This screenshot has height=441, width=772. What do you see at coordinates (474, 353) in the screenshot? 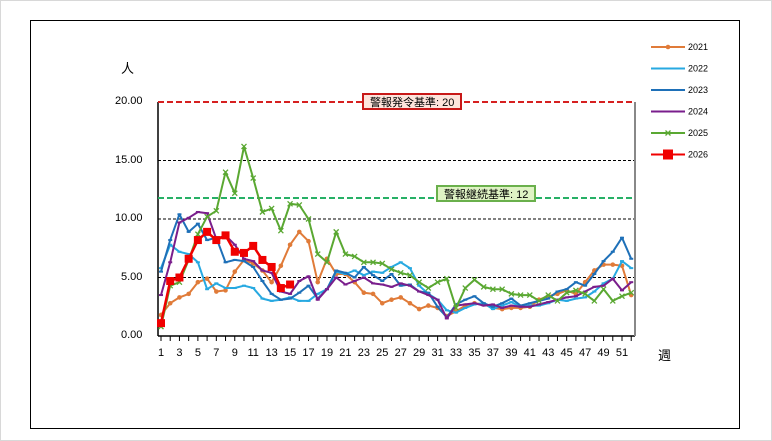
I see `x-tick-label: 35` at bounding box center [474, 353].